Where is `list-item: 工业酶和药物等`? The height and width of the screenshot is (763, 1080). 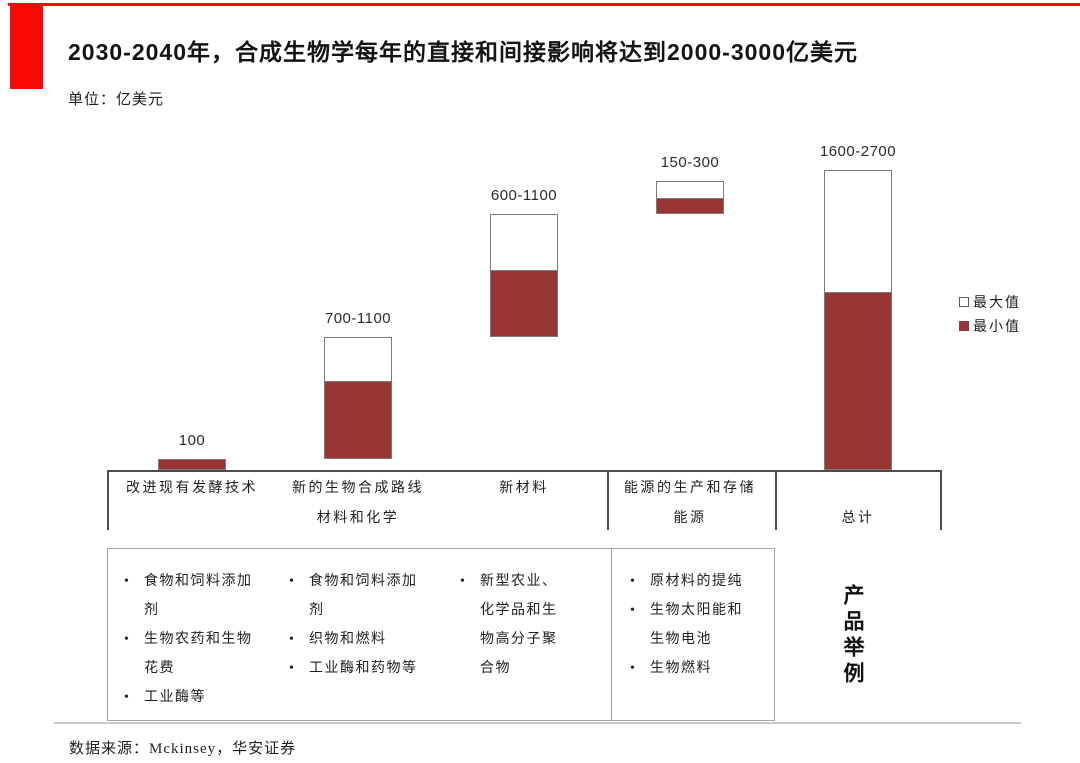 list-item: 工业酶和药物等 is located at coordinates (372, 668).